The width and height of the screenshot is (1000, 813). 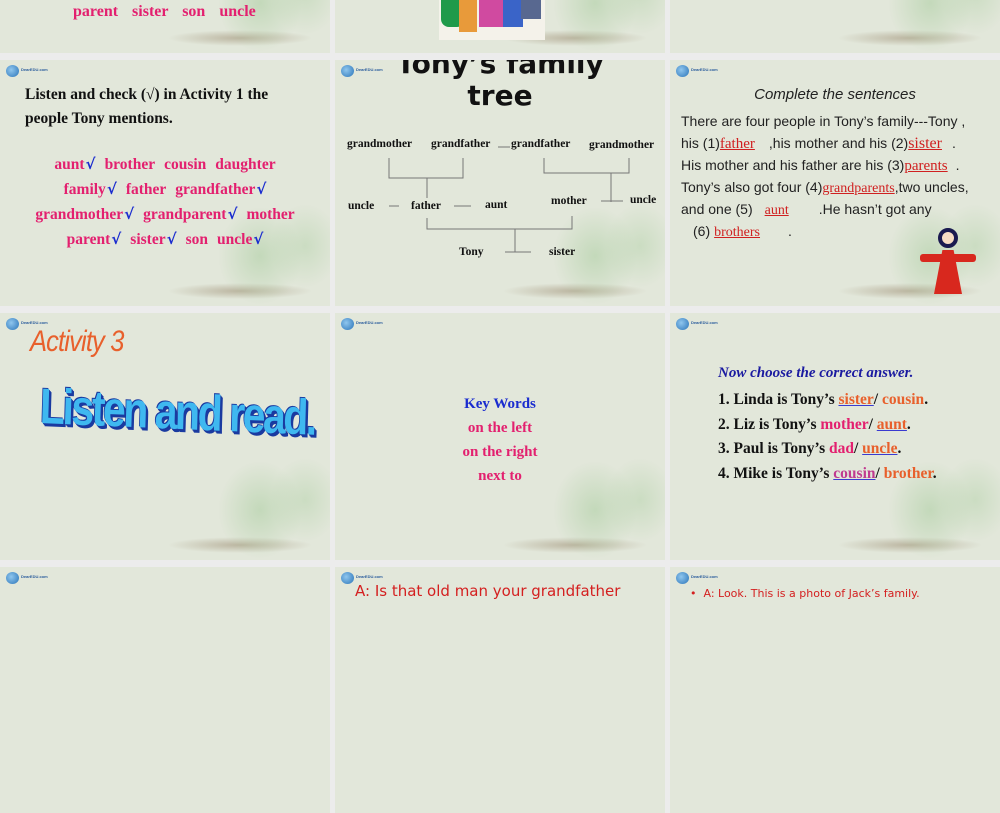 What do you see at coordinates (569, 201) in the screenshot?
I see `node-mother: mother` at bounding box center [569, 201].